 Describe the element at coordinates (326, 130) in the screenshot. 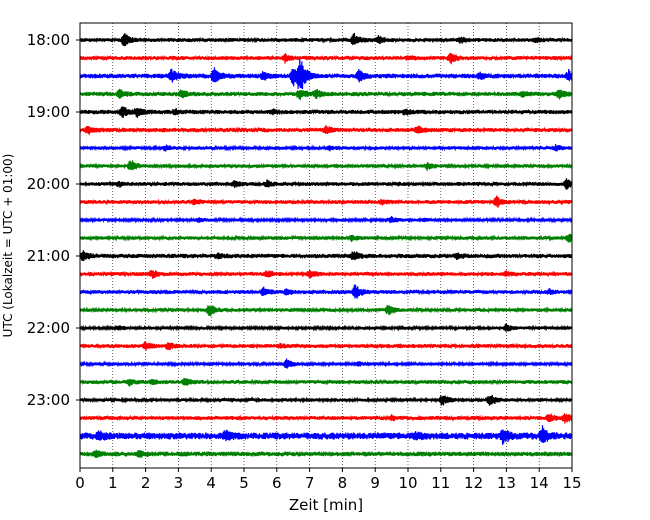

I see `trace-1915` at that location.